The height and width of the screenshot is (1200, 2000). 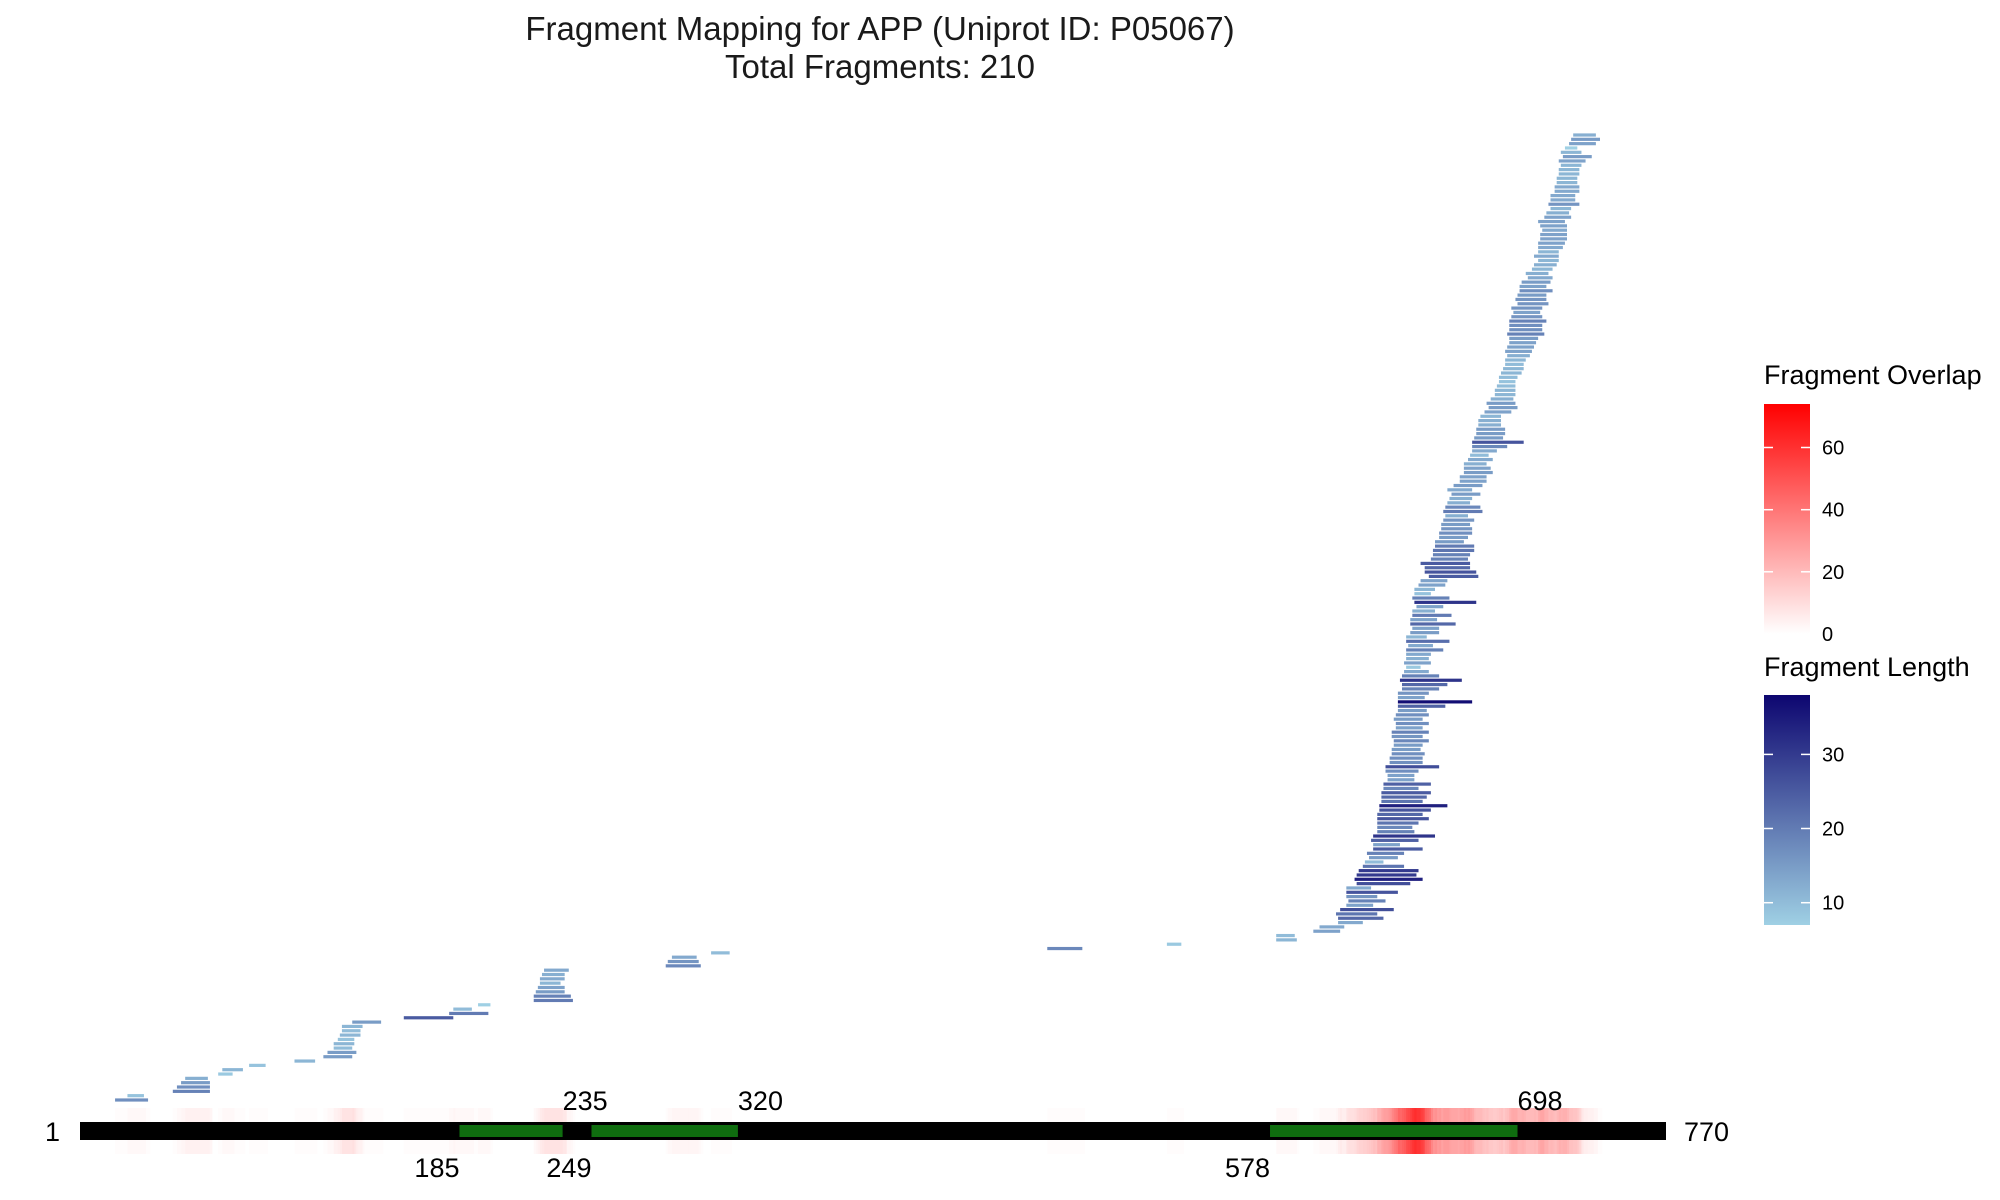 I want to click on domain-rect, so click(x=664, y=1131).